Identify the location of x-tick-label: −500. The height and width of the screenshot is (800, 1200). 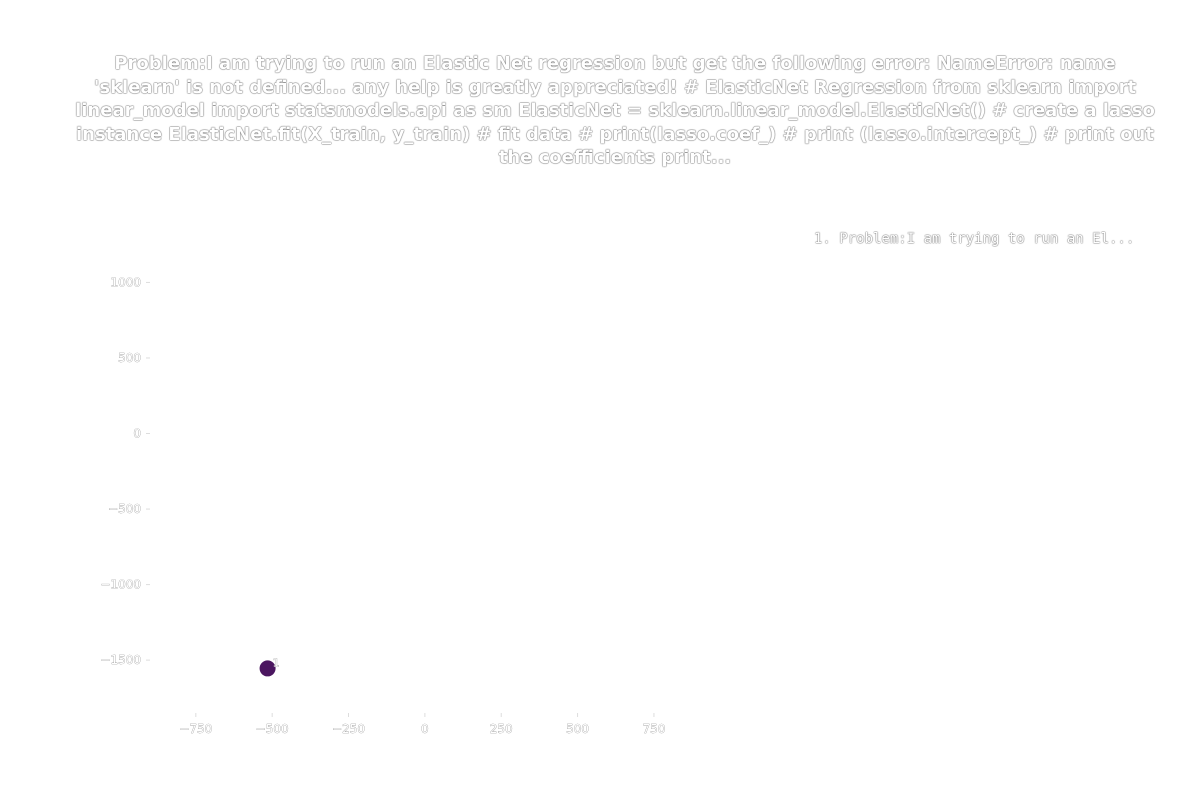
(272, 729).